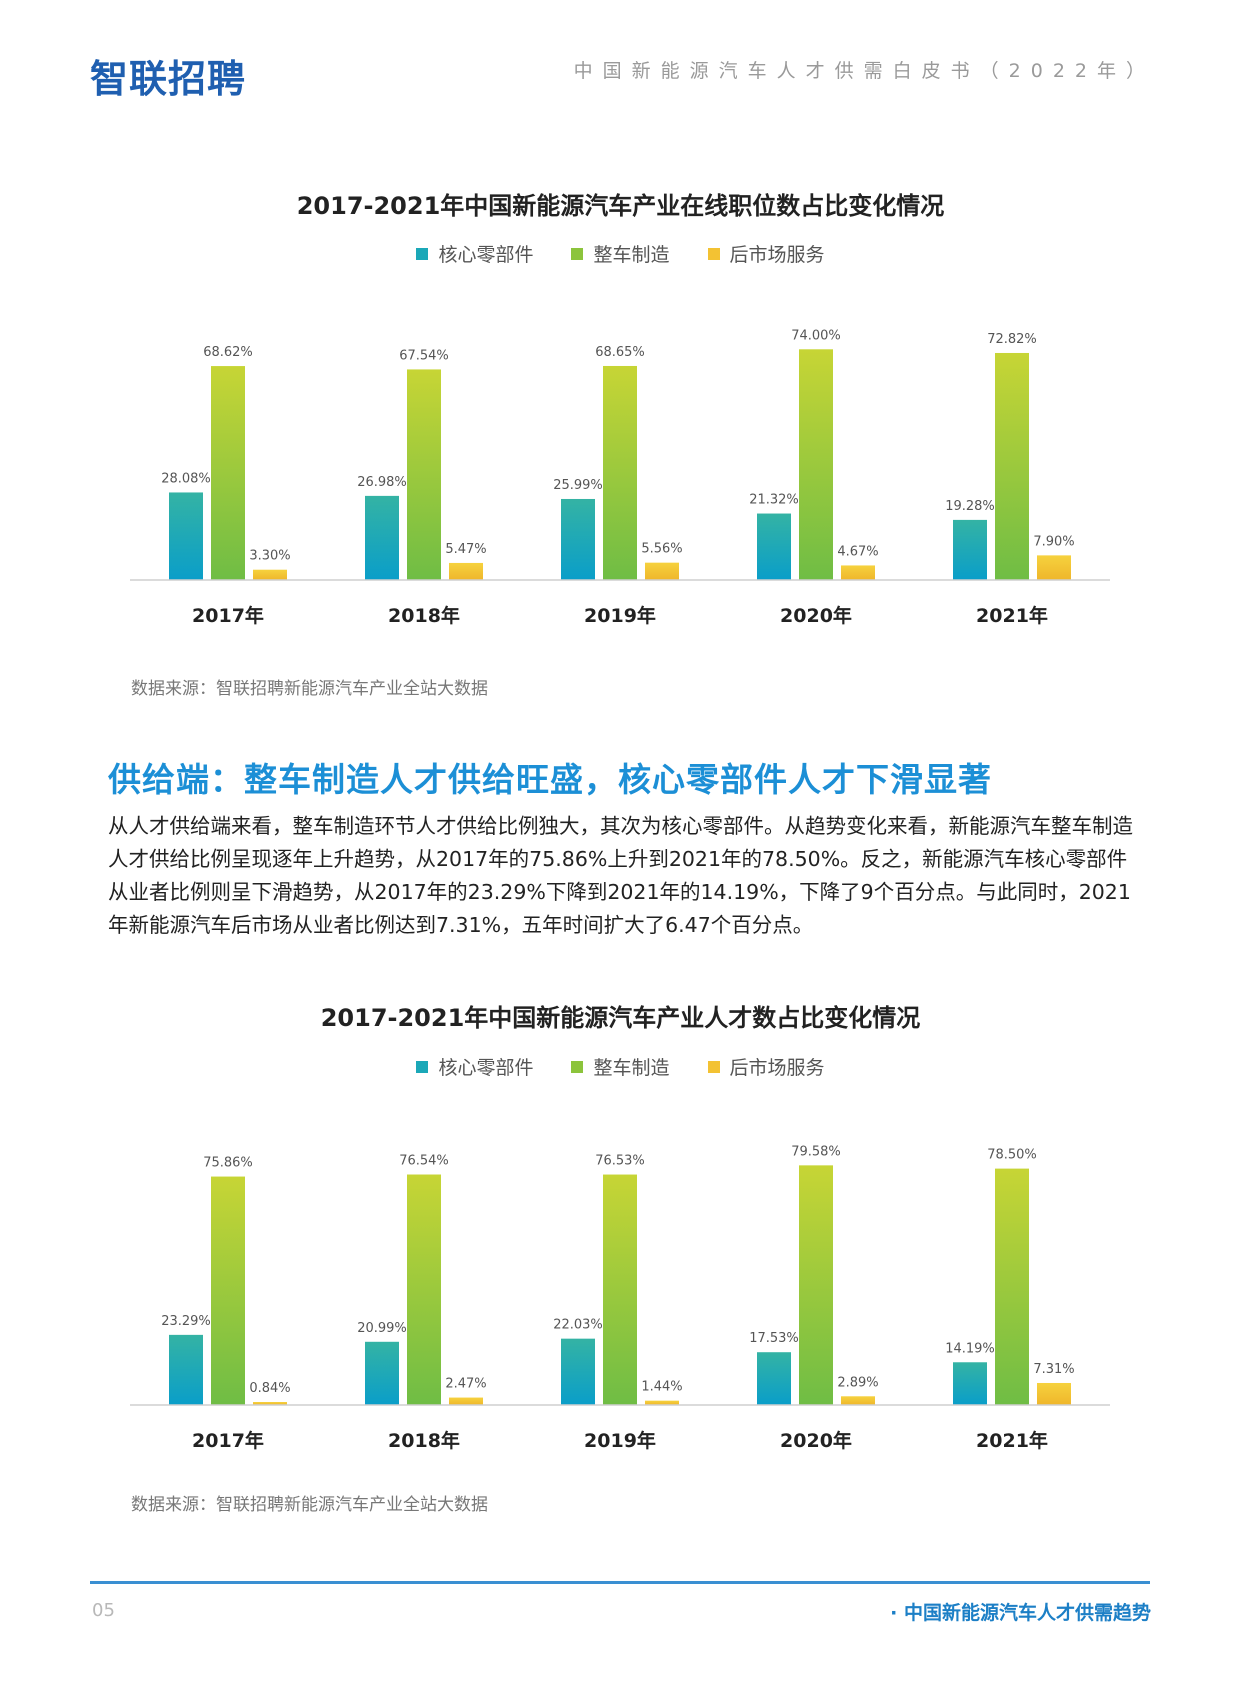  I want to click on page-number: 05, so click(103, 1610).